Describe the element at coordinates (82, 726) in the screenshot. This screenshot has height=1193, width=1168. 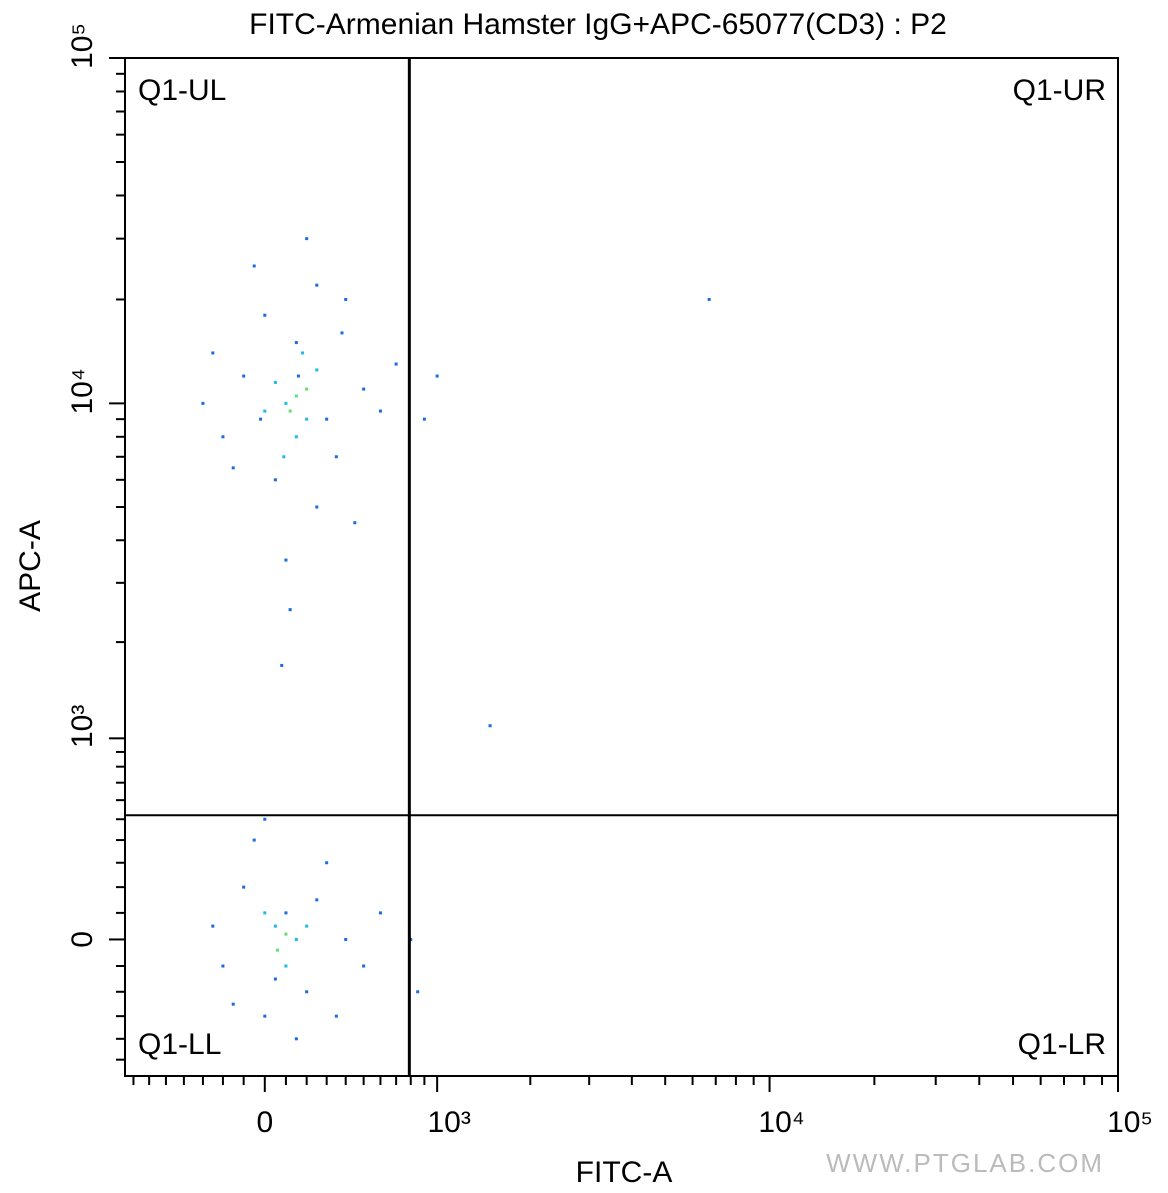
I see `y-tick-label: 10³` at that location.